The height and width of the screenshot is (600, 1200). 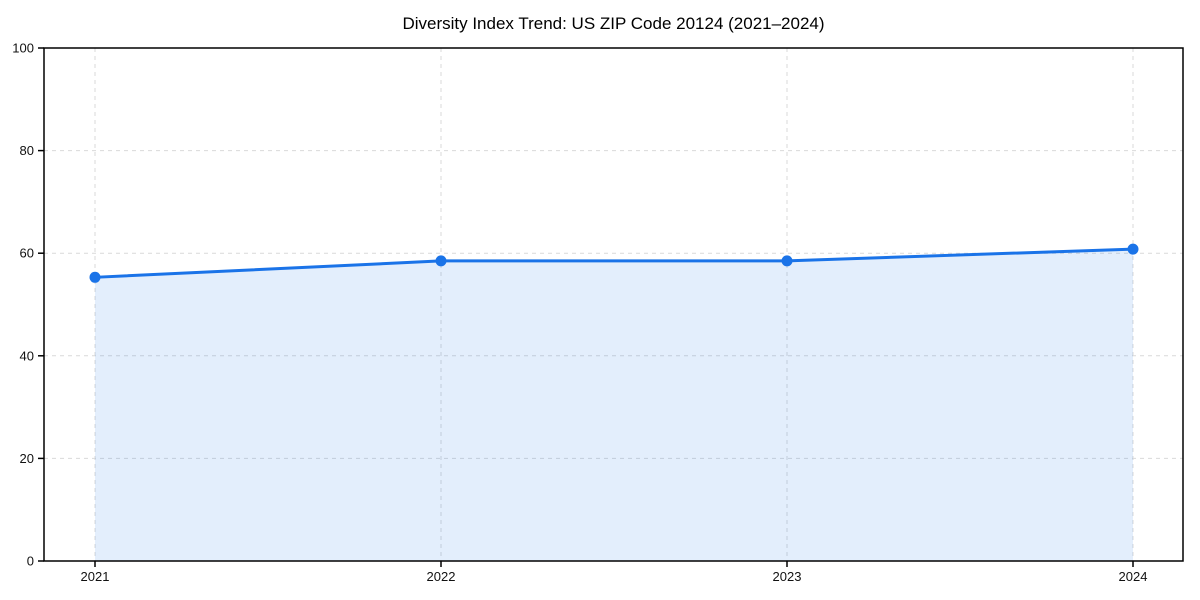 What do you see at coordinates (27, 355) in the screenshot?
I see `y-tick-label: 40` at bounding box center [27, 355].